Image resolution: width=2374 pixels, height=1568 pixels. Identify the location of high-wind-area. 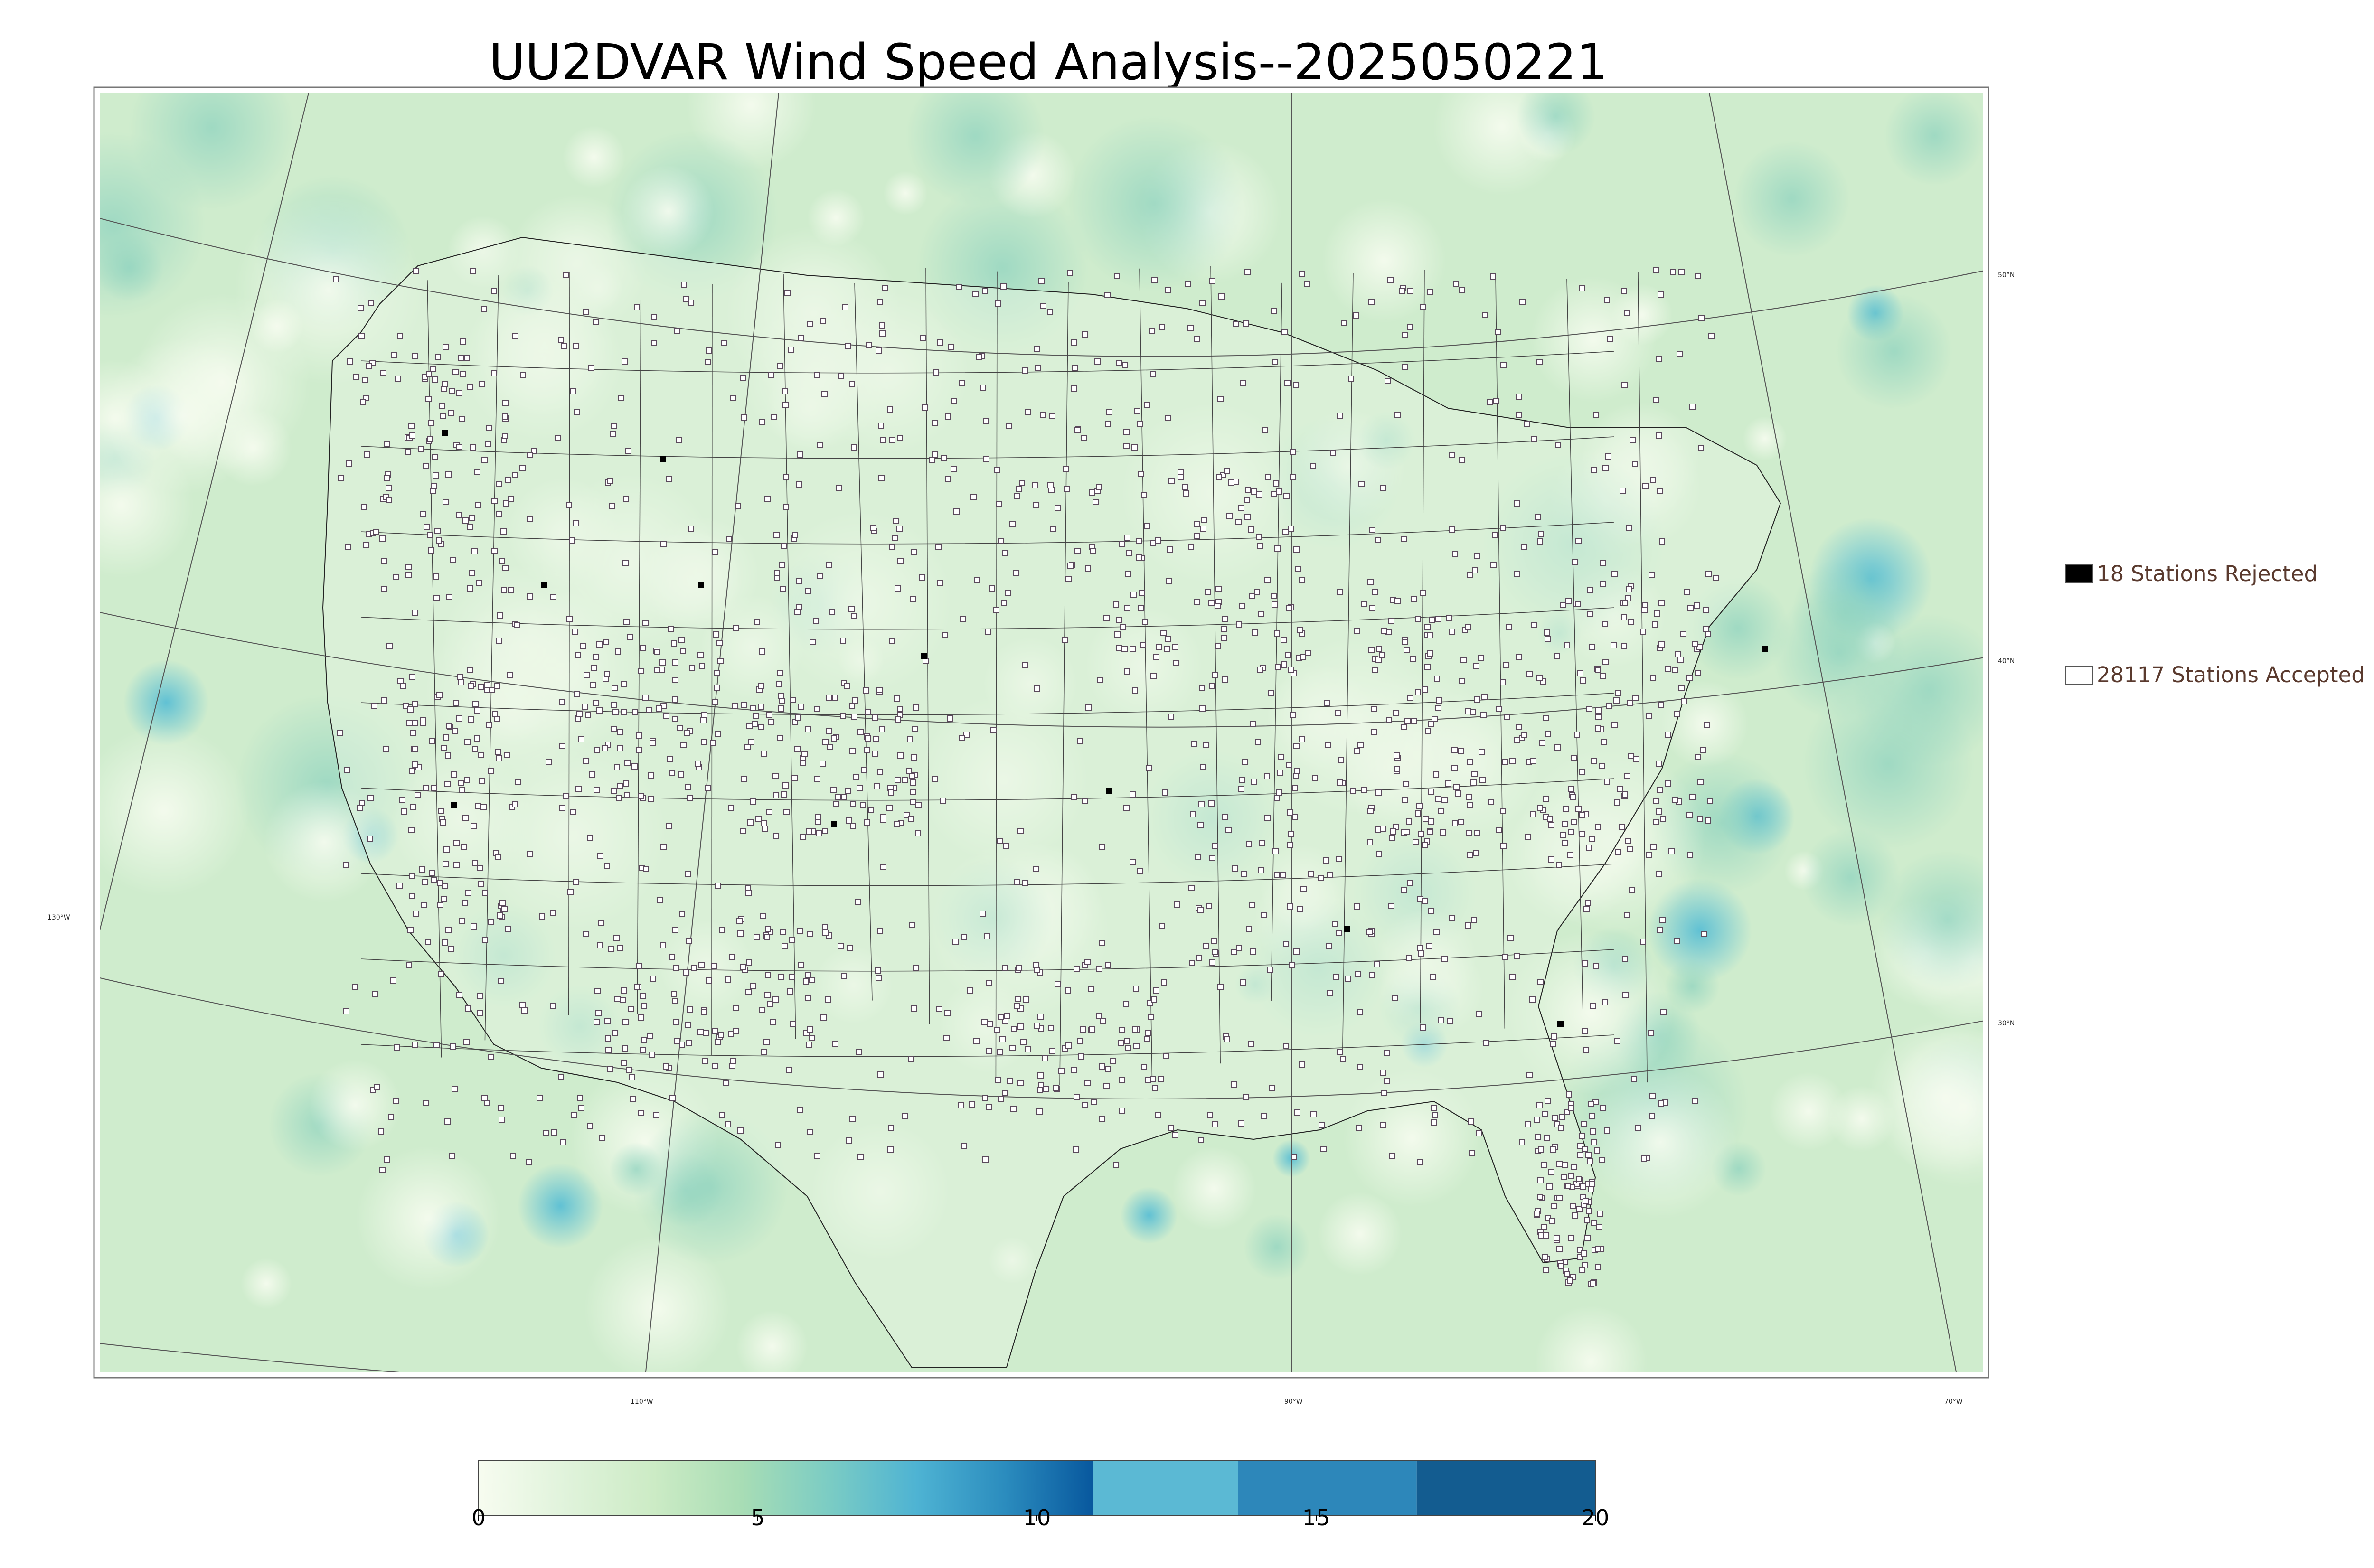
(1149, 1216).